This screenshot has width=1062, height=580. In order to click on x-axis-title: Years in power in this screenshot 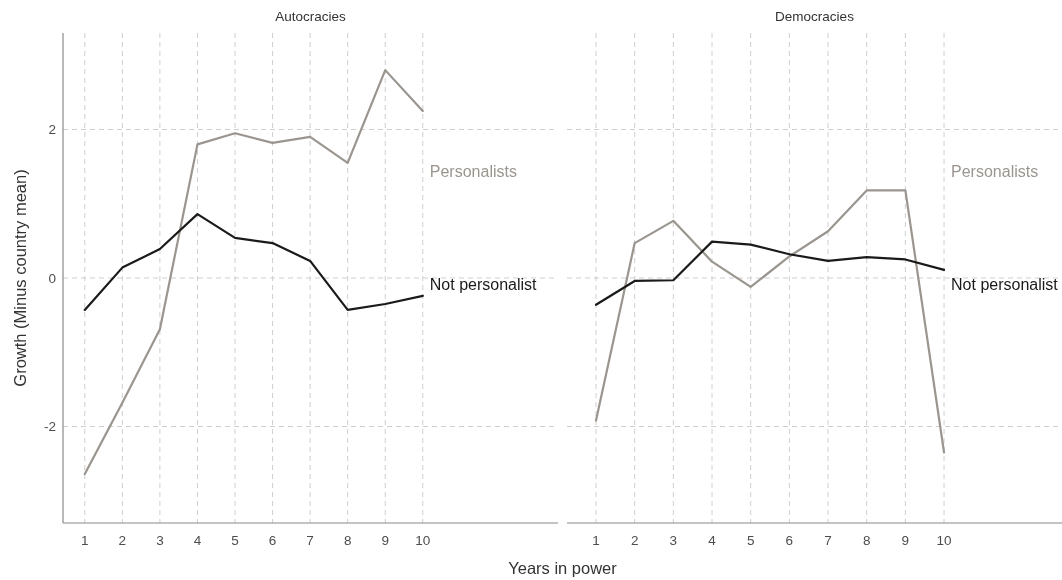, I will do `click(563, 568)`.